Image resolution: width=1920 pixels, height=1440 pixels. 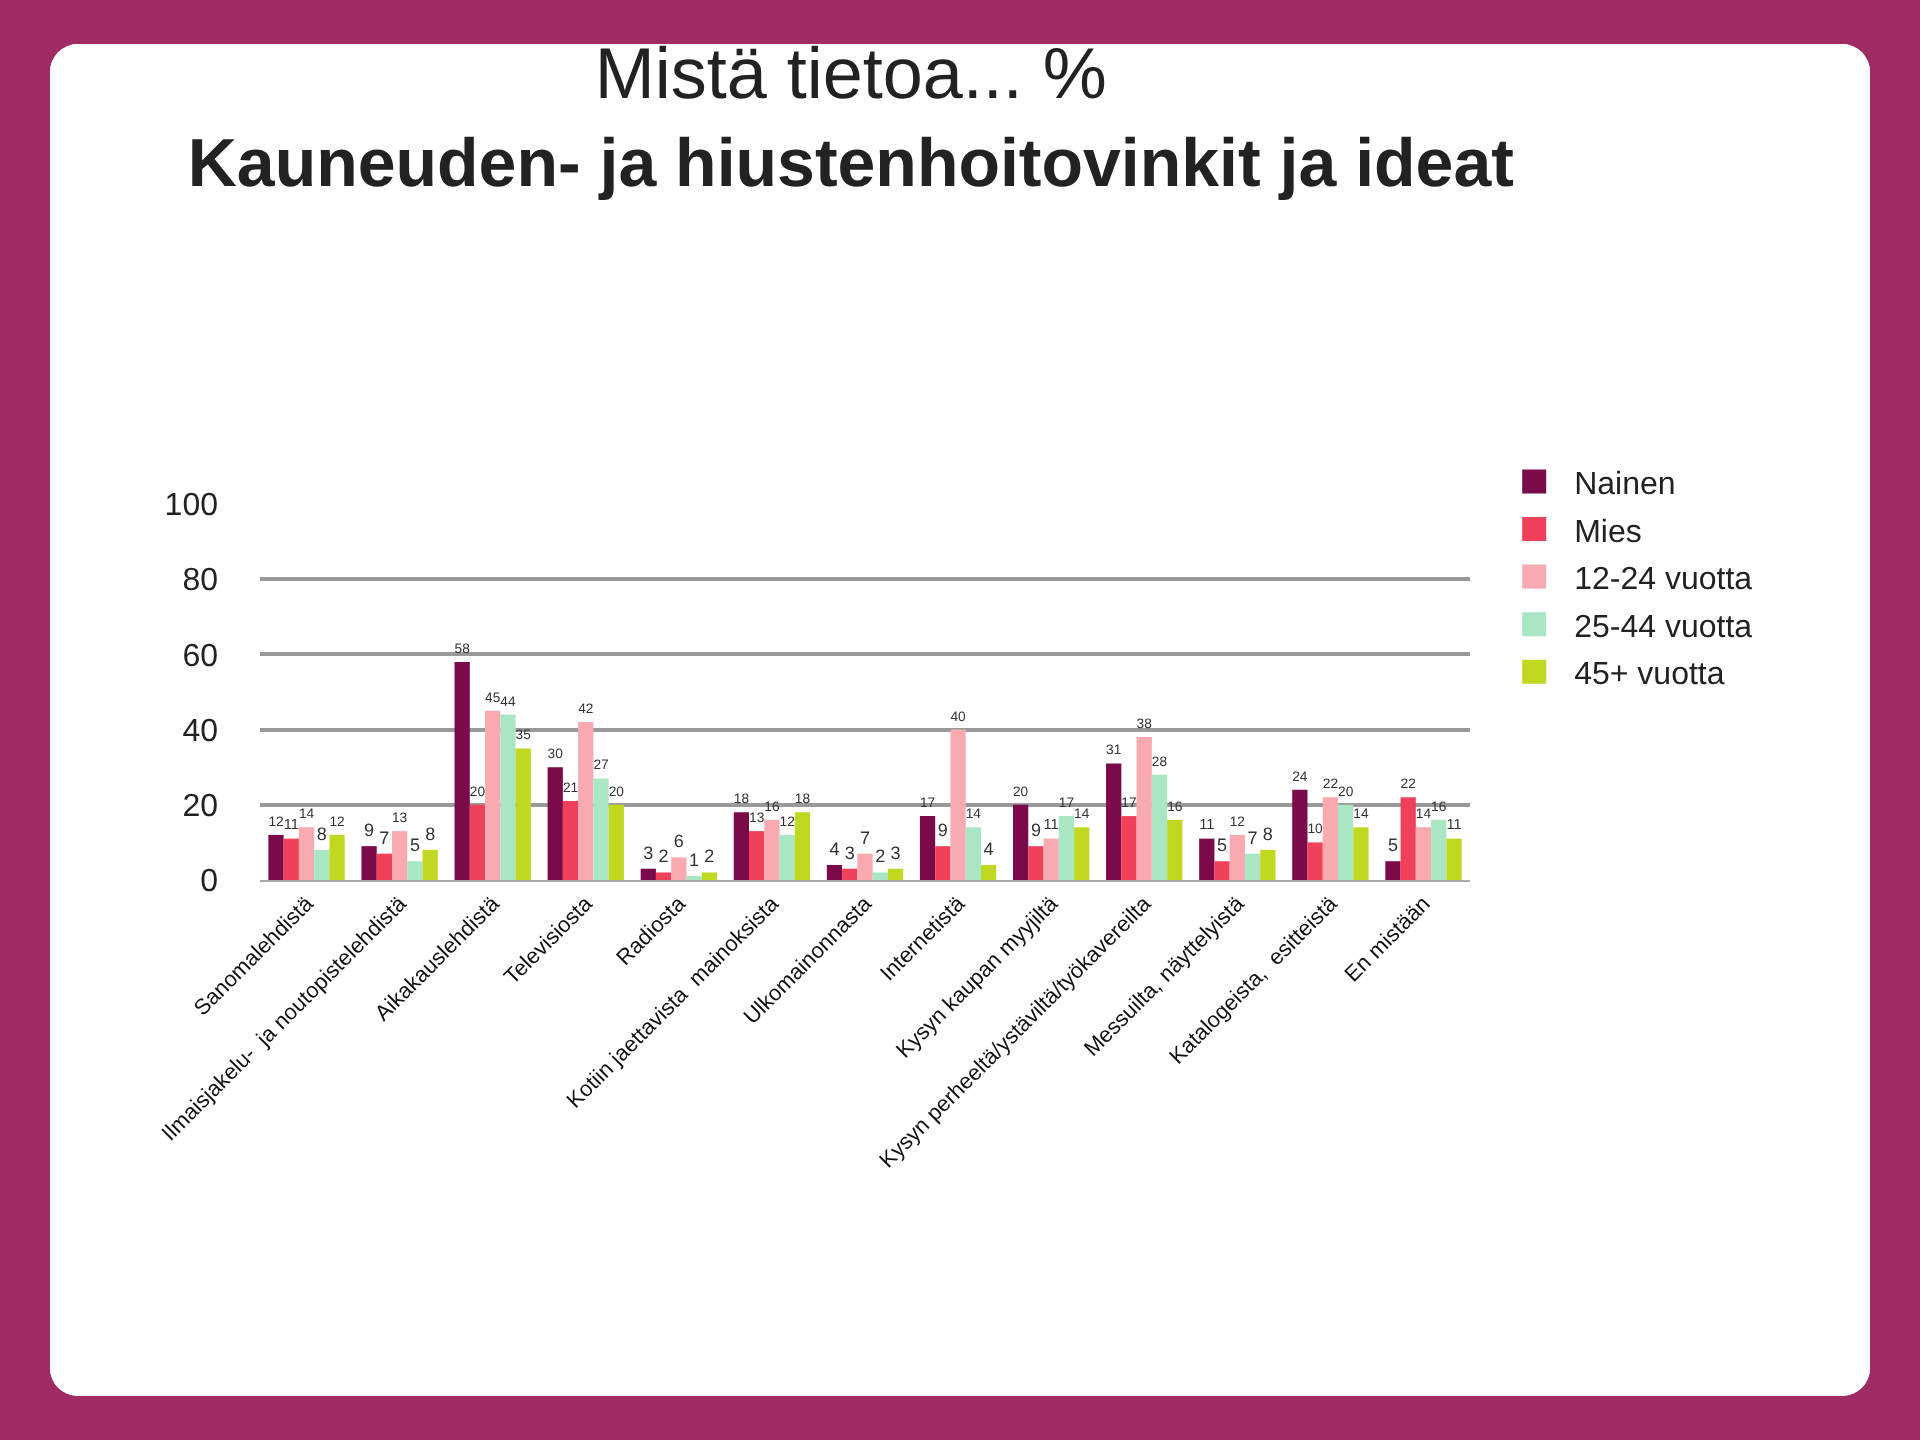 I want to click on chart-title: Mistä tietoa... %, so click(x=850, y=73).